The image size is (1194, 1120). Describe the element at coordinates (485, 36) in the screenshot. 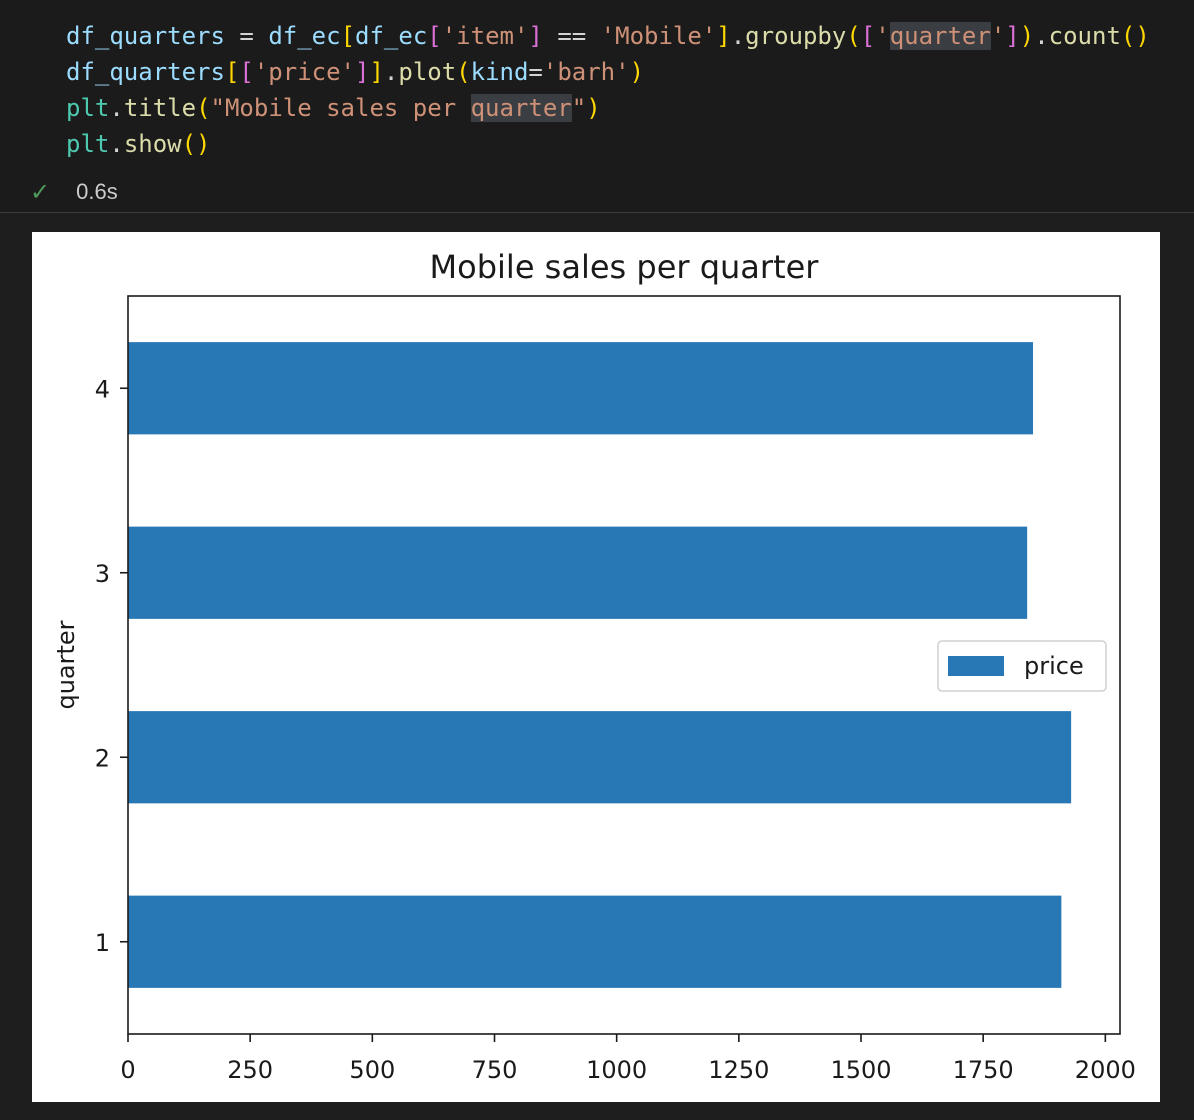

I see `code-token: 'item'` at that location.